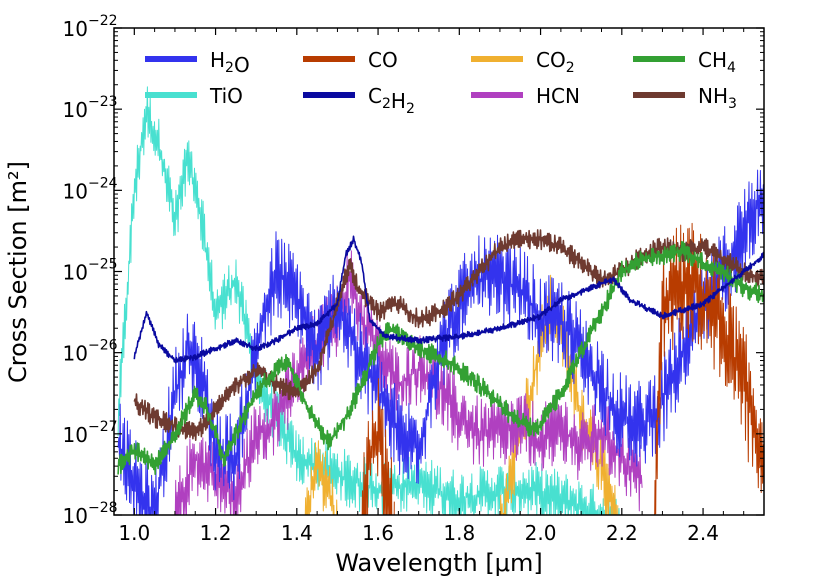  What do you see at coordinates (103, 21) in the screenshot?
I see `y-tick-exponent: −22` at bounding box center [103, 21].